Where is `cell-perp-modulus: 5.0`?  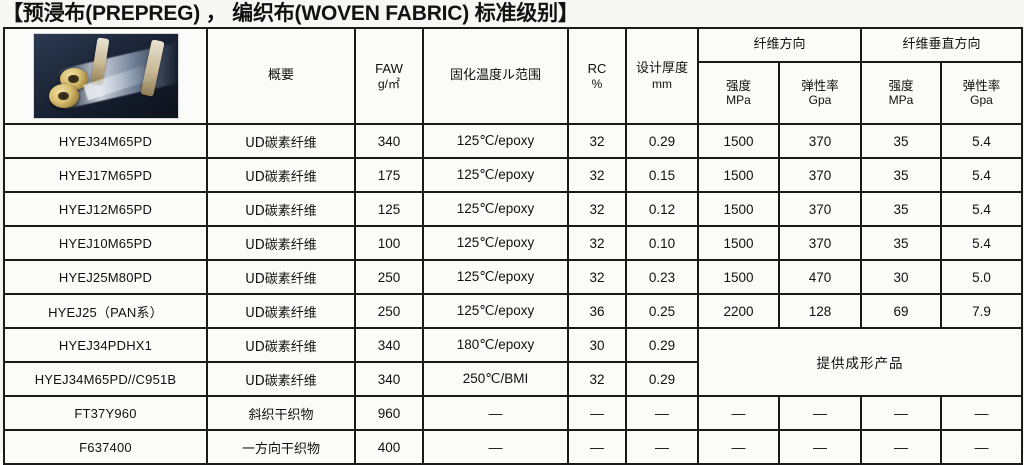 cell-perp-modulus: 5.0 is located at coordinates (982, 277).